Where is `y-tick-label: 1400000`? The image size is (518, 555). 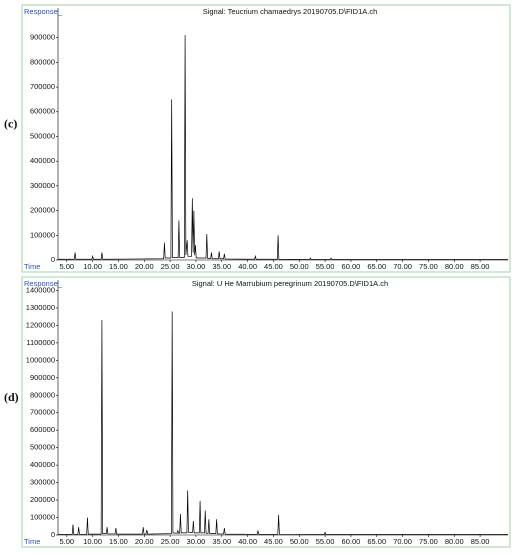
y-tick-label: 1400000 is located at coordinates (40, 289).